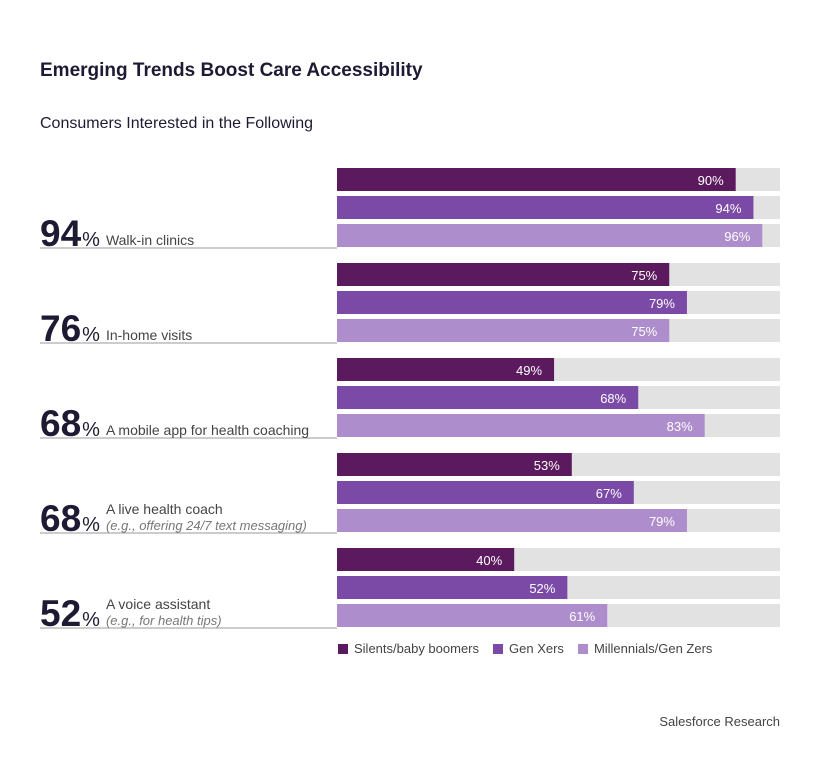  Describe the element at coordinates (231, 70) in the screenshot. I see `chart-title: Emerging Trends Boost Care Accessibility` at that location.